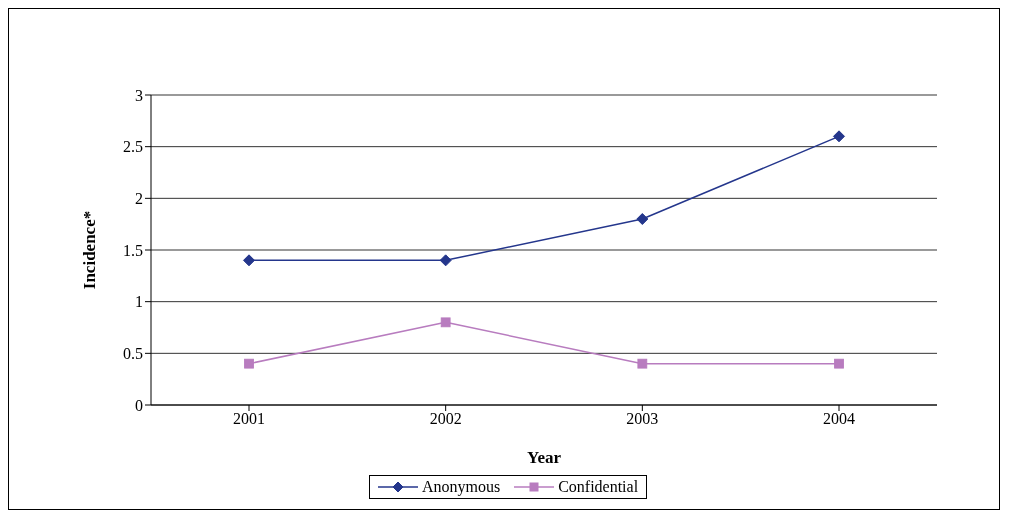 This screenshot has height=517, width=1009. Describe the element at coordinates (460, 487) in the screenshot. I see `legend-label: Anonymous` at that location.